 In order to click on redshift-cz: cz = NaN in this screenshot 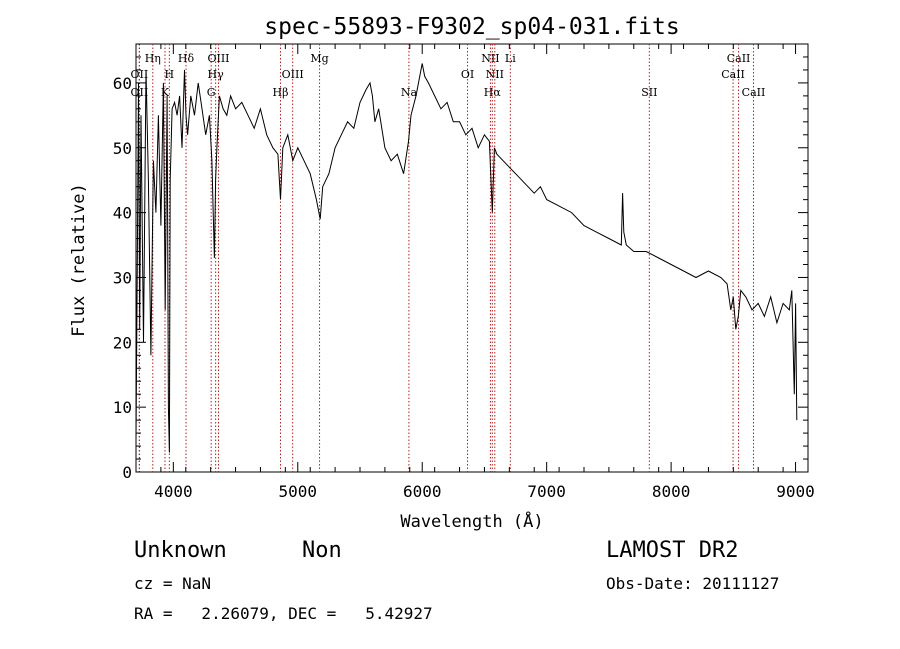, I will do `click(173, 583)`.